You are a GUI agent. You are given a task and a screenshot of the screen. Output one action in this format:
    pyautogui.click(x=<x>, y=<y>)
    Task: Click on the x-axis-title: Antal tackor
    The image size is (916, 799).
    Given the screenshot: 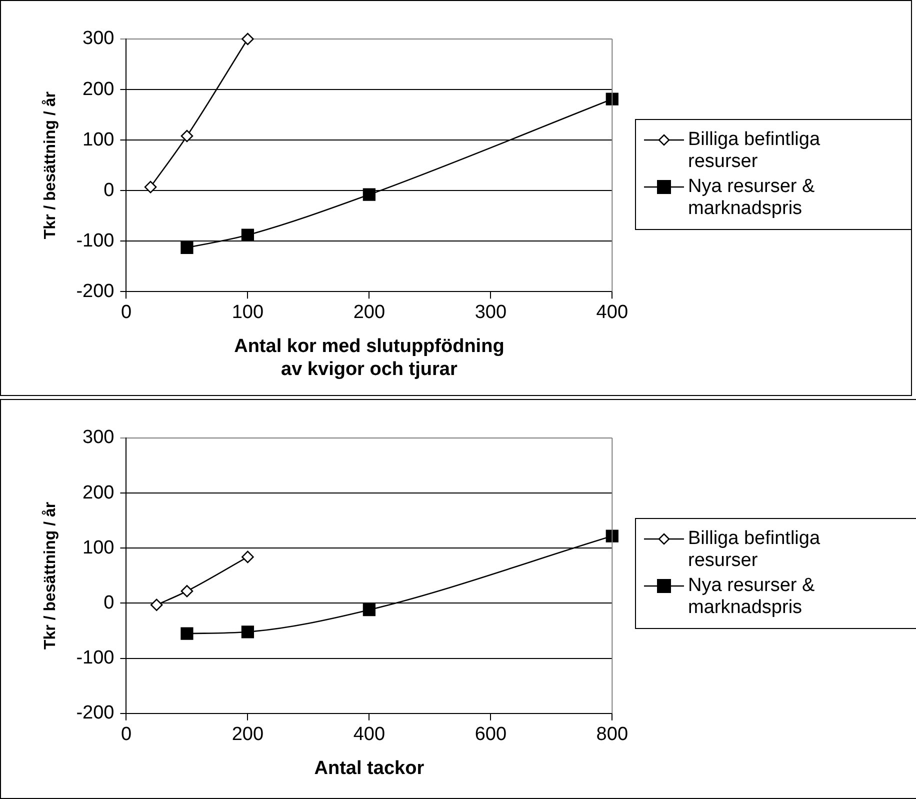 What is the action you would take?
    pyautogui.click(x=369, y=768)
    